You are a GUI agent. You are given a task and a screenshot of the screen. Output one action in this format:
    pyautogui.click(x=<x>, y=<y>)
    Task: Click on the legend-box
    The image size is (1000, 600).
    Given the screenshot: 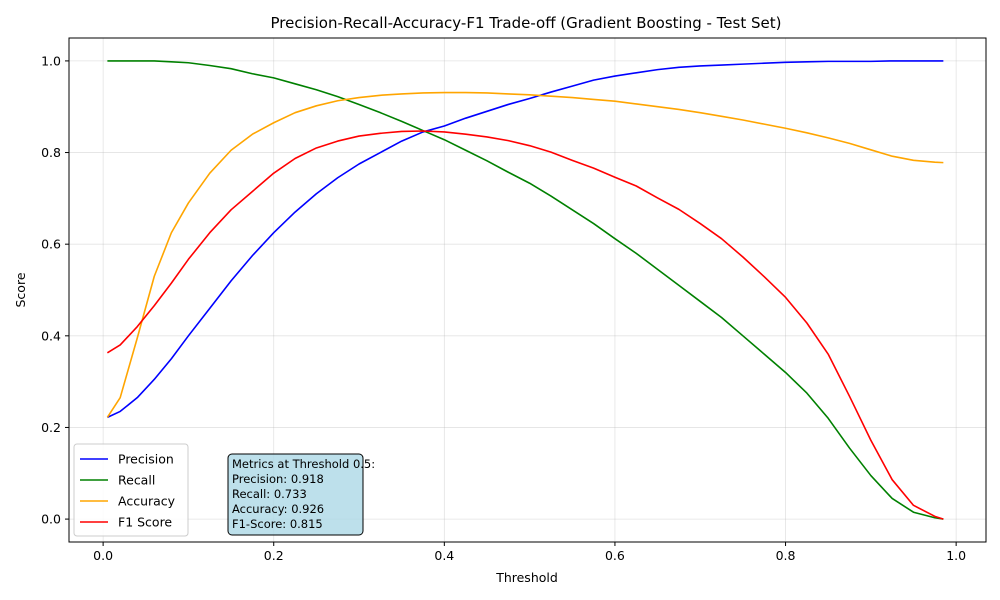 What is the action you would take?
    pyautogui.click(x=131, y=490)
    